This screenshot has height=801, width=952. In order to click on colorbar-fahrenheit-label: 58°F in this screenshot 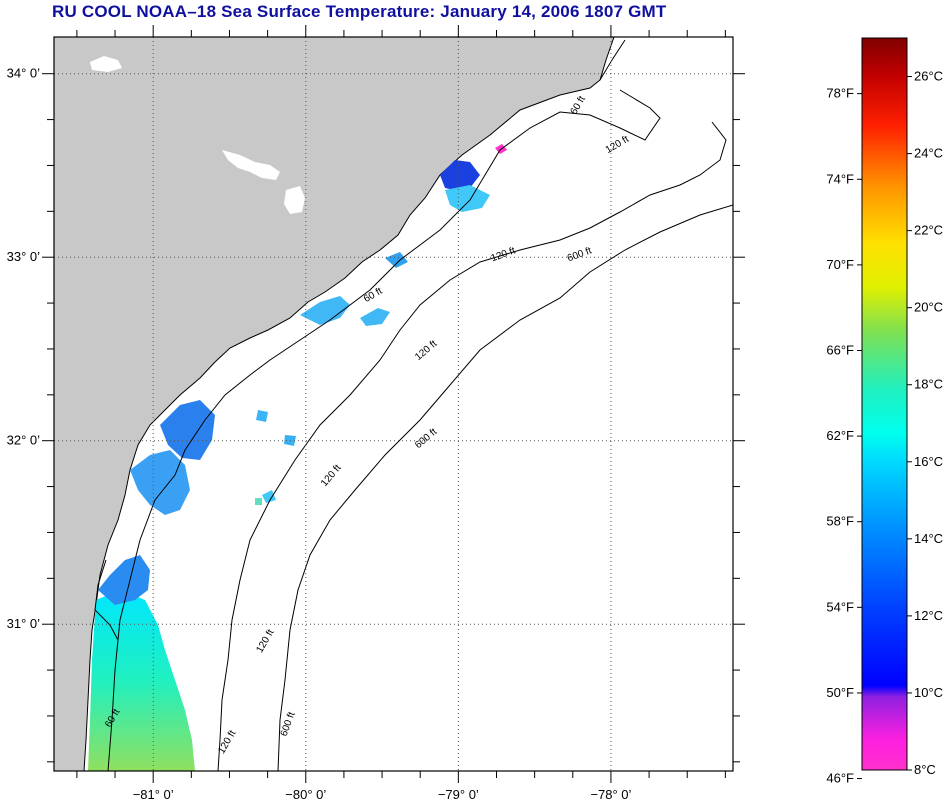, I will do `click(840, 521)`.